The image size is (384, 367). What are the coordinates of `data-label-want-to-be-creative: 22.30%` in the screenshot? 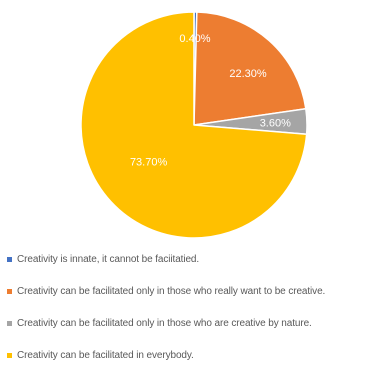 It's located at (248, 74).